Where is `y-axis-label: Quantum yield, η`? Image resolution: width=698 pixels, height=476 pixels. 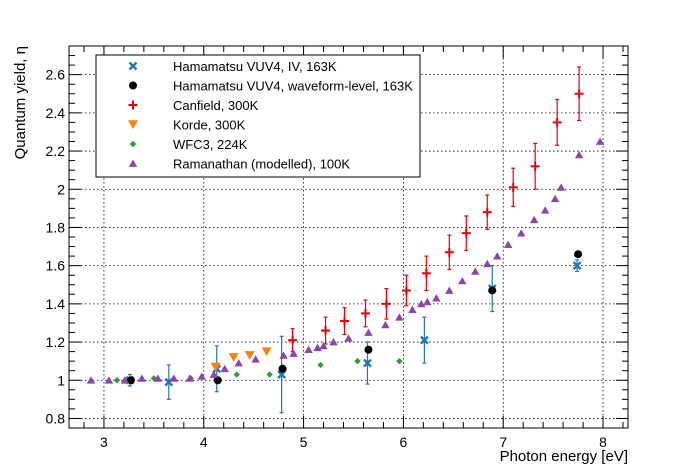 y-axis-label: Quantum yield, η is located at coordinates (20, 102).